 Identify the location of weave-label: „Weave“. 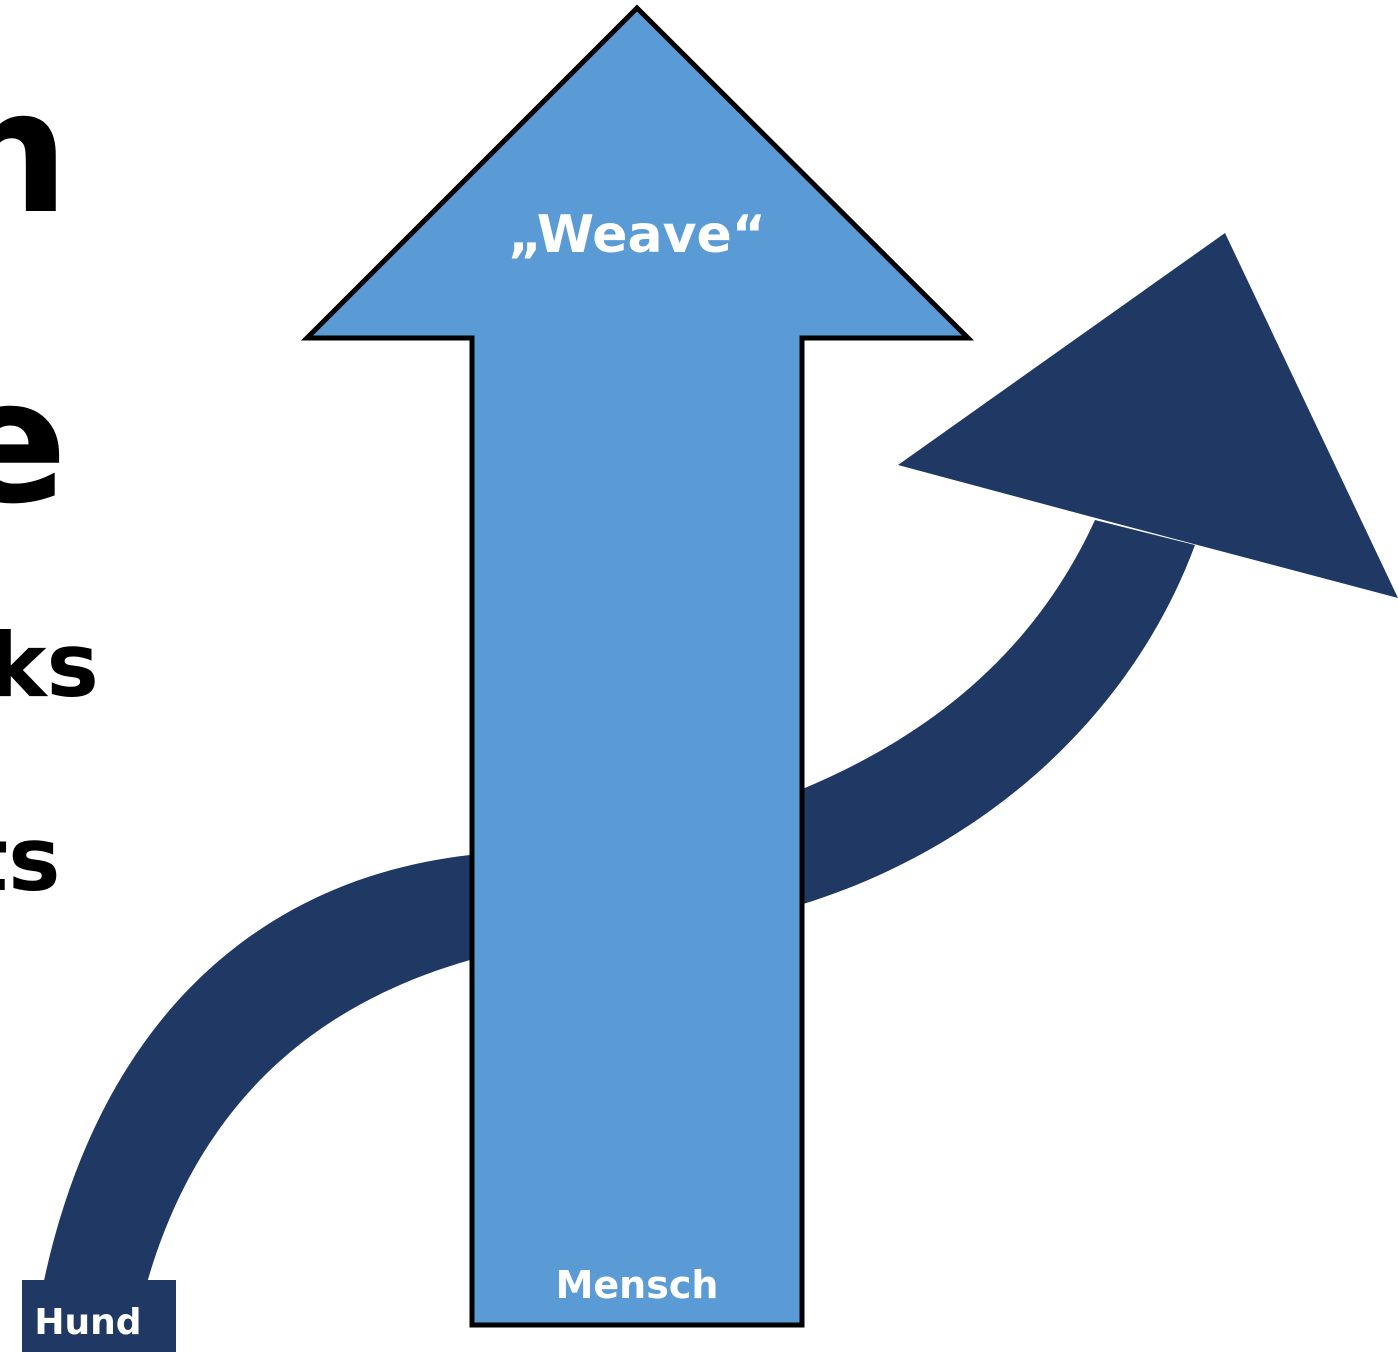
(637, 235).